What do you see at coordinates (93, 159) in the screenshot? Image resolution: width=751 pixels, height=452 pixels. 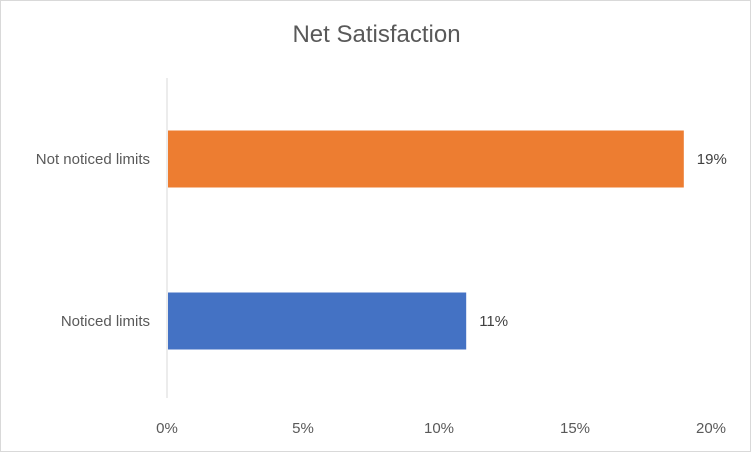 I see `category-label: Not noticed limits` at bounding box center [93, 159].